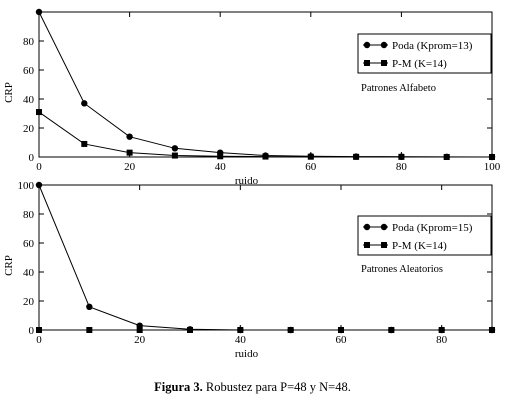 The image size is (505, 402). What do you see at coordinates (398, 88) in the screenshot?
I see `chart-annotation: Patrones Alfabeto` at bounding box center [398, 88].